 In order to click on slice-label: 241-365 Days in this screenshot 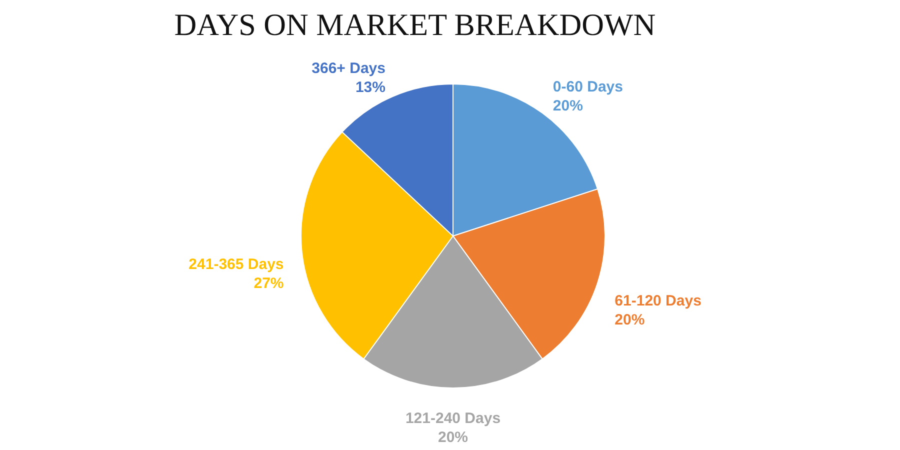, I will do `click(236, 264)`.